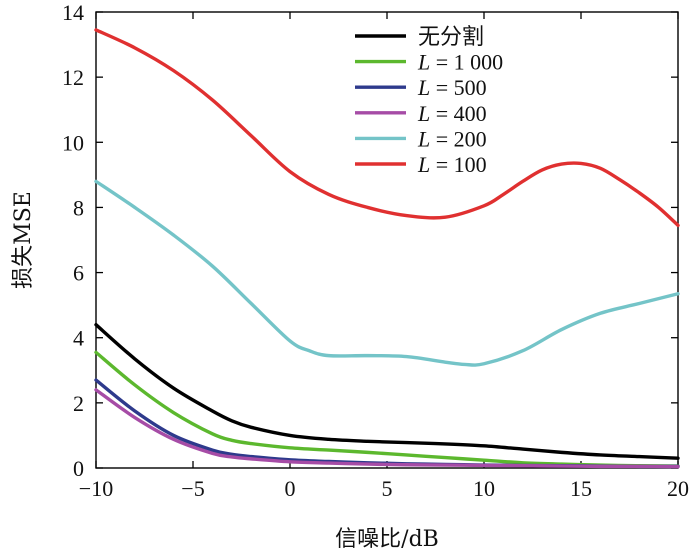 The image size is (700, 554). I want to click on legend-label-0: 无分割, so click(451, 36).